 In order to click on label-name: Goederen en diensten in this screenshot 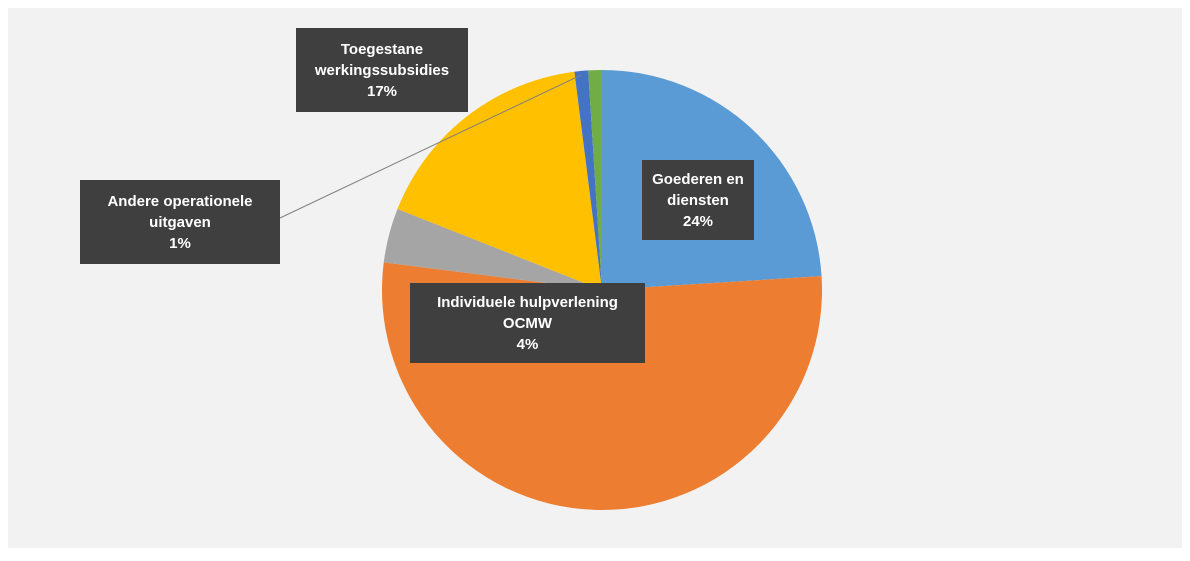, I will do `click(698, 189)`.